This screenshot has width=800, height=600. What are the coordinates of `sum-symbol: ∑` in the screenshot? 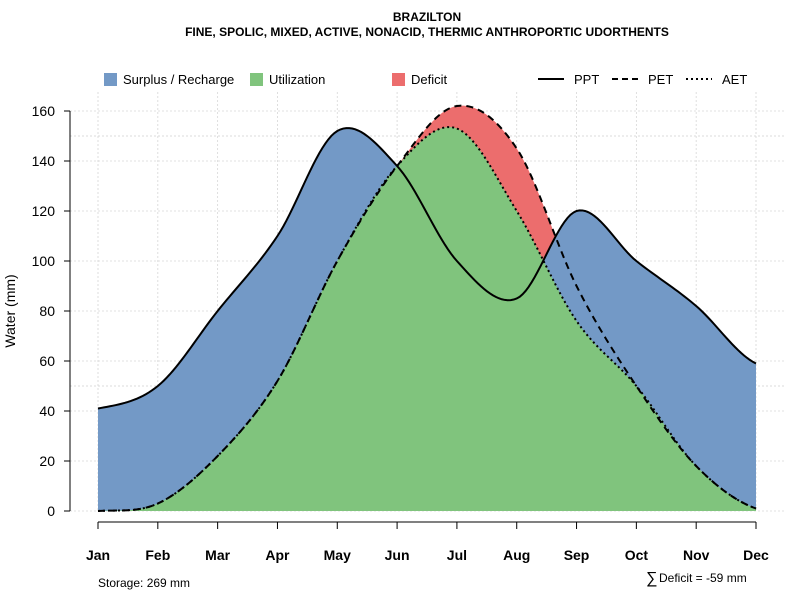 It's located at (651, 578).